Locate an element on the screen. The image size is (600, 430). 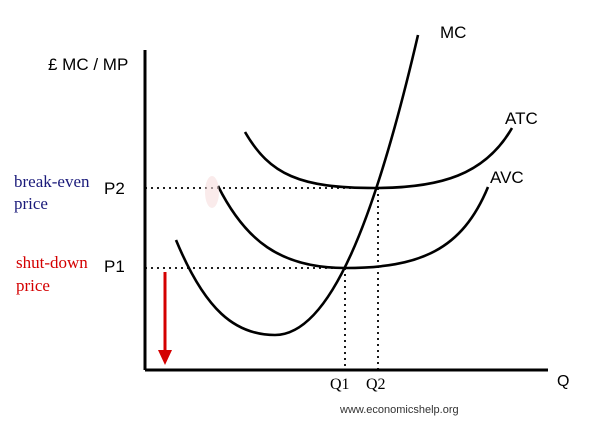
avc-label: AVC is located at coordinates (507, 177).